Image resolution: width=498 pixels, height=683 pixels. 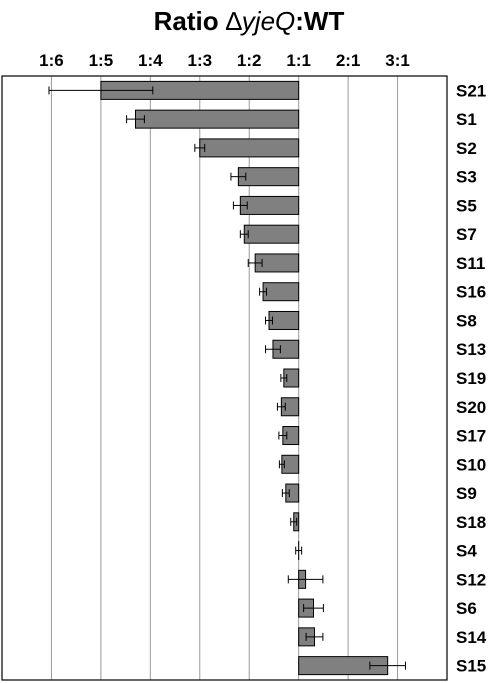 I want to click on x-tick-label: 1:5, so click(x=101, y=60).